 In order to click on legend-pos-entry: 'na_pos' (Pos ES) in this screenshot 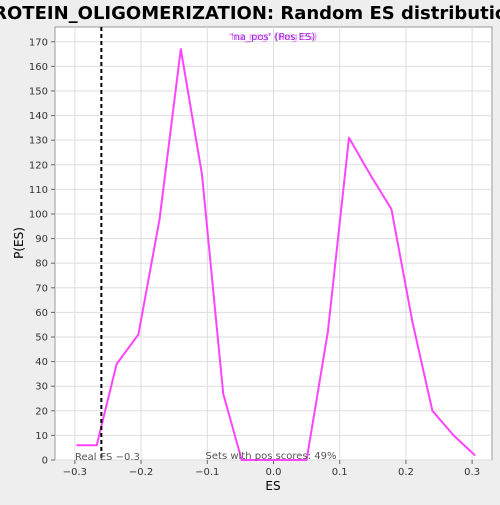, I will do `click(273, 37)`.